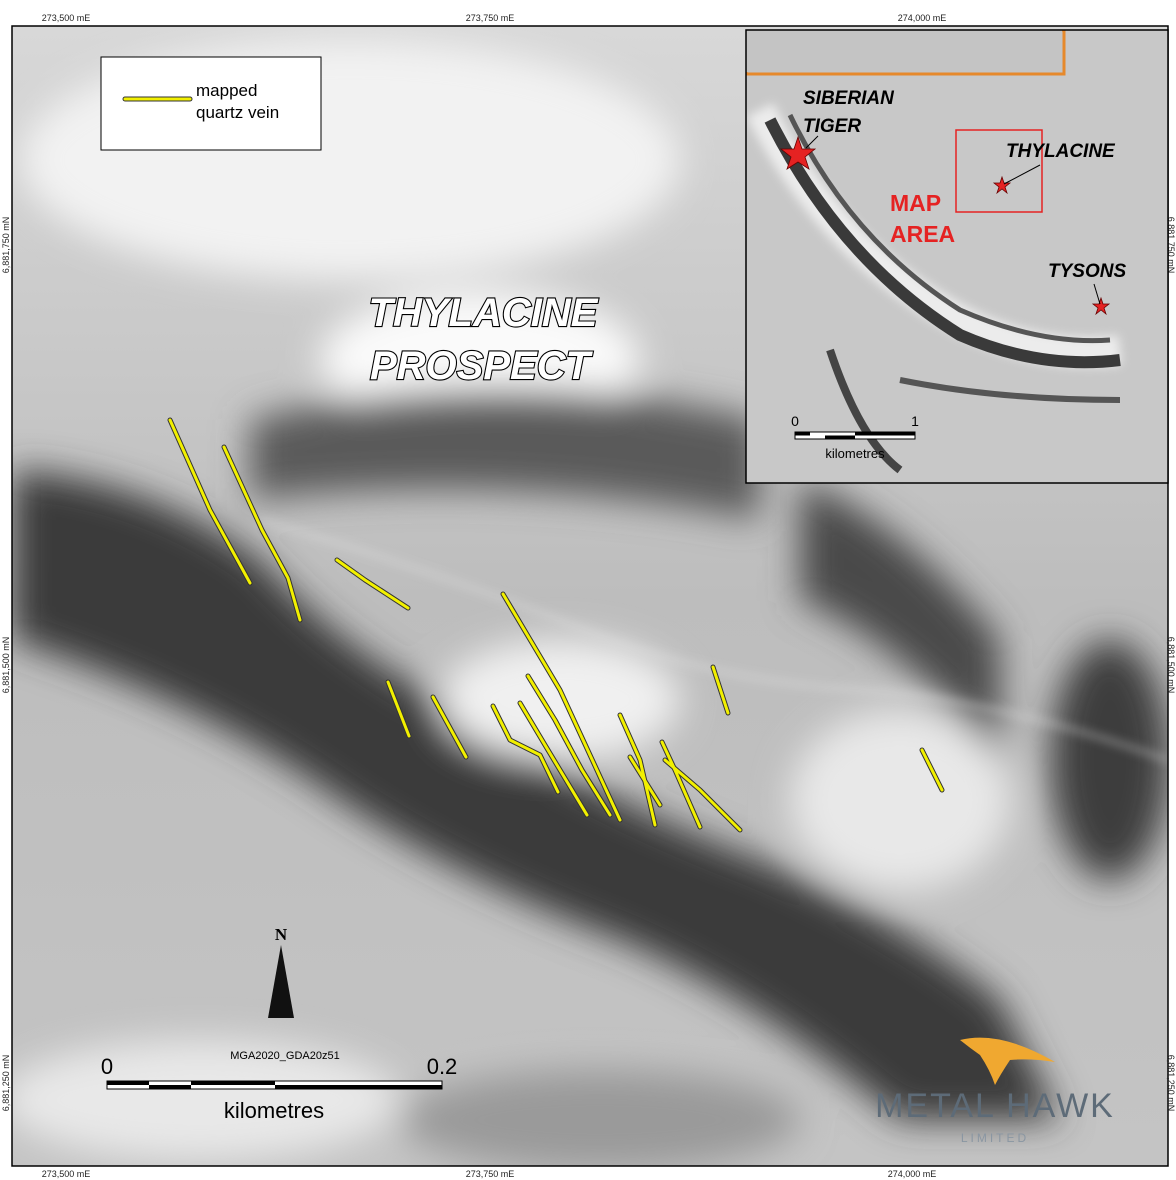 Image resolution: width=1176 pixels, height=1180 pixels. Describe the element at coordinates (832, 126) in the screenshot. I see `inset-label: TIGER` at that location.